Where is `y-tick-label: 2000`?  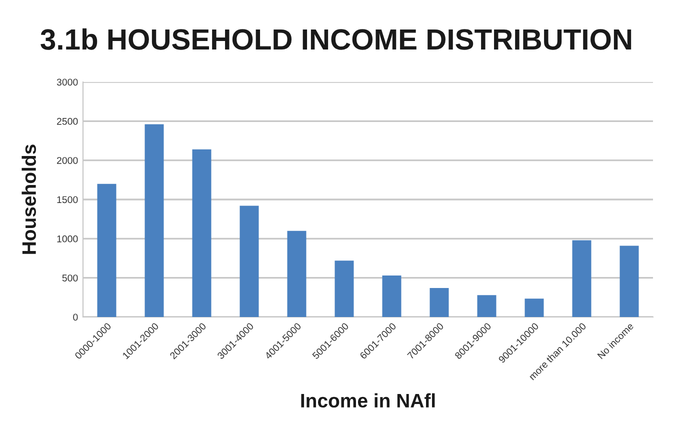
y-tick-label: 2000 is located at coordinates (67, 160).